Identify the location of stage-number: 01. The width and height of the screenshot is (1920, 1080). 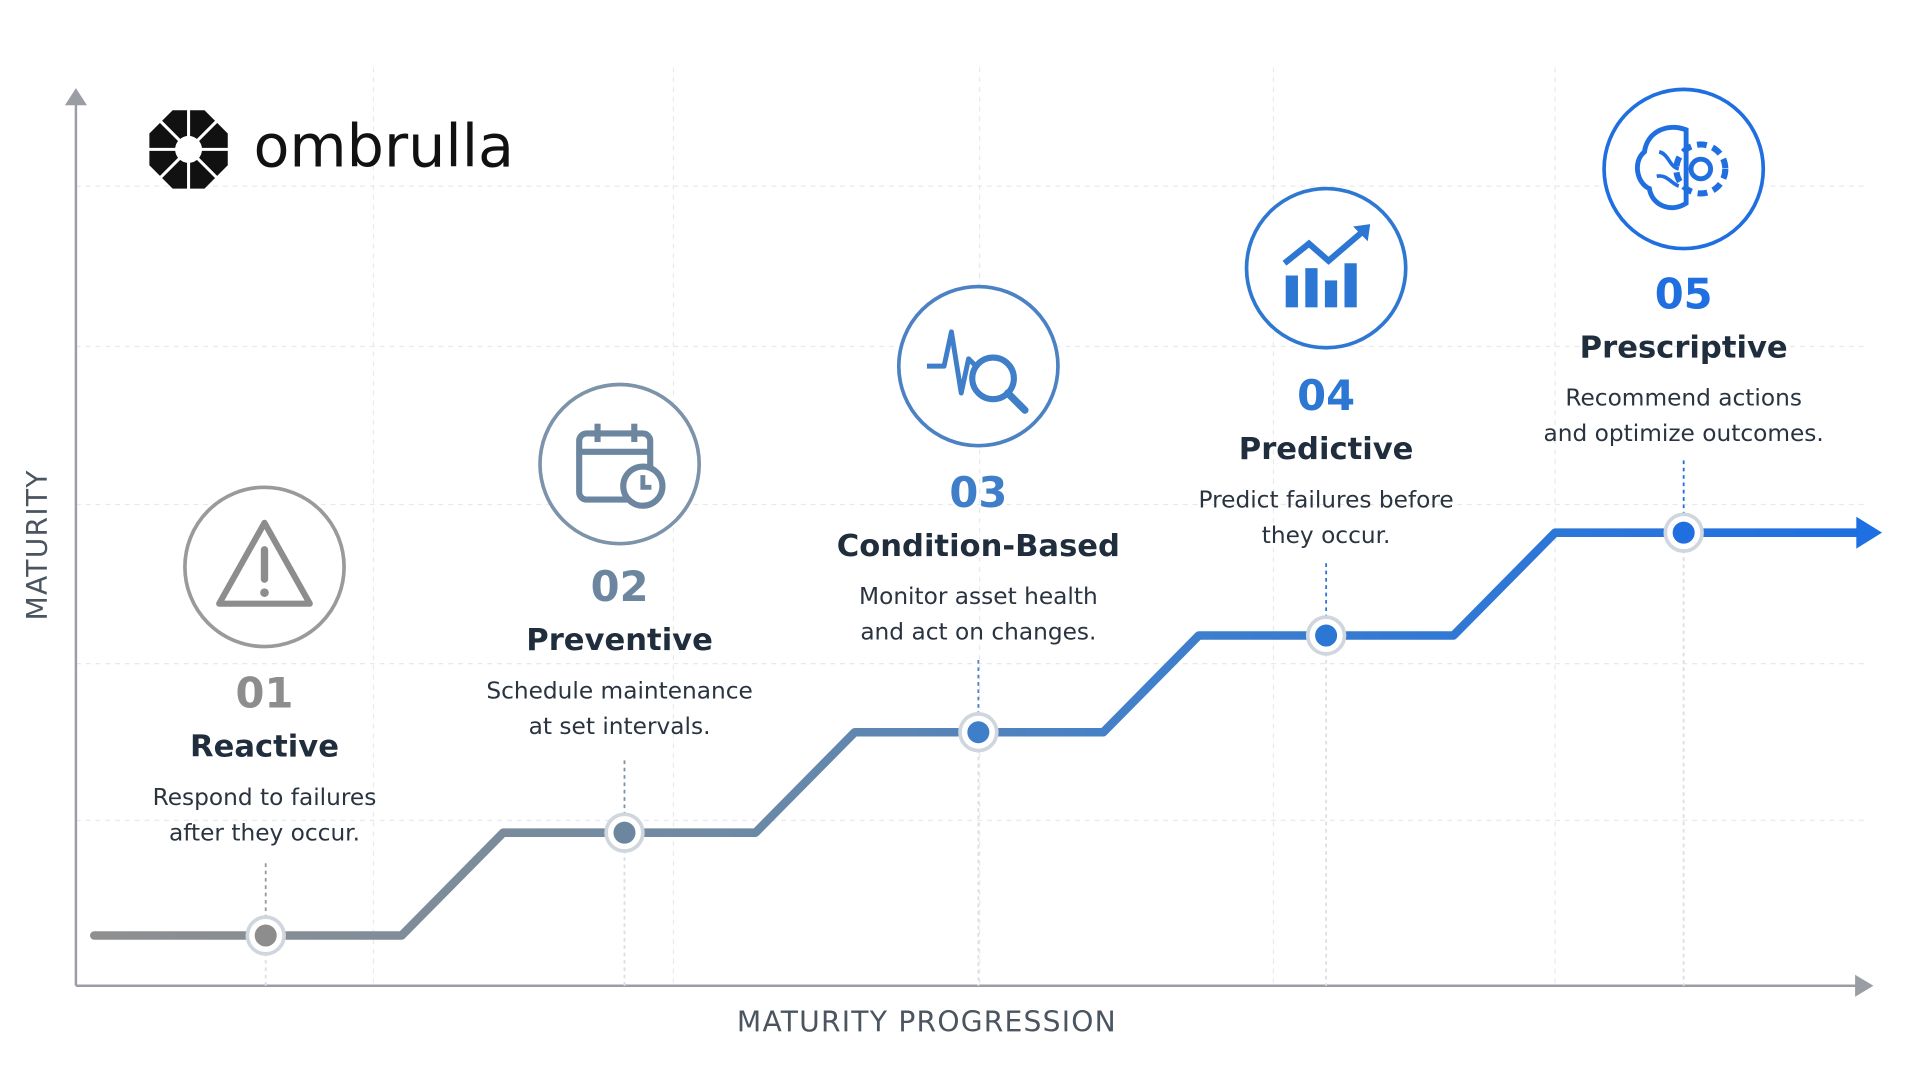
(265, 693).